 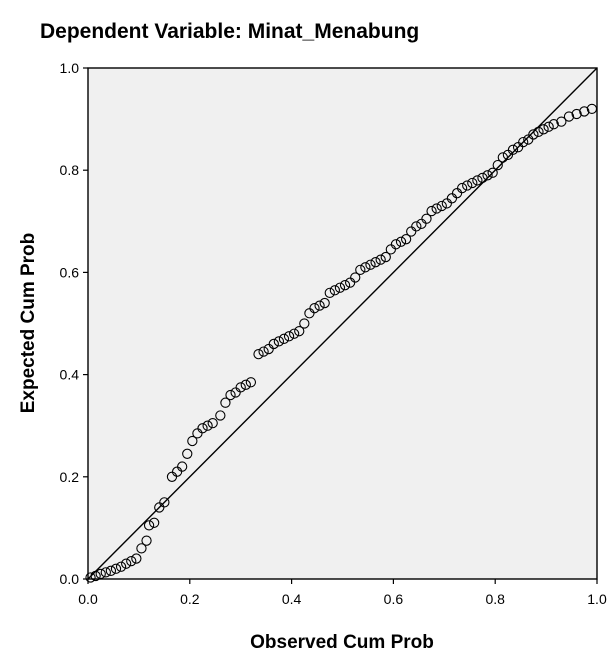 I want to click on x-axis-ticks: 0.0 0.2 0.4 0.6 0.8 1.0, so click(x=342, y=593).